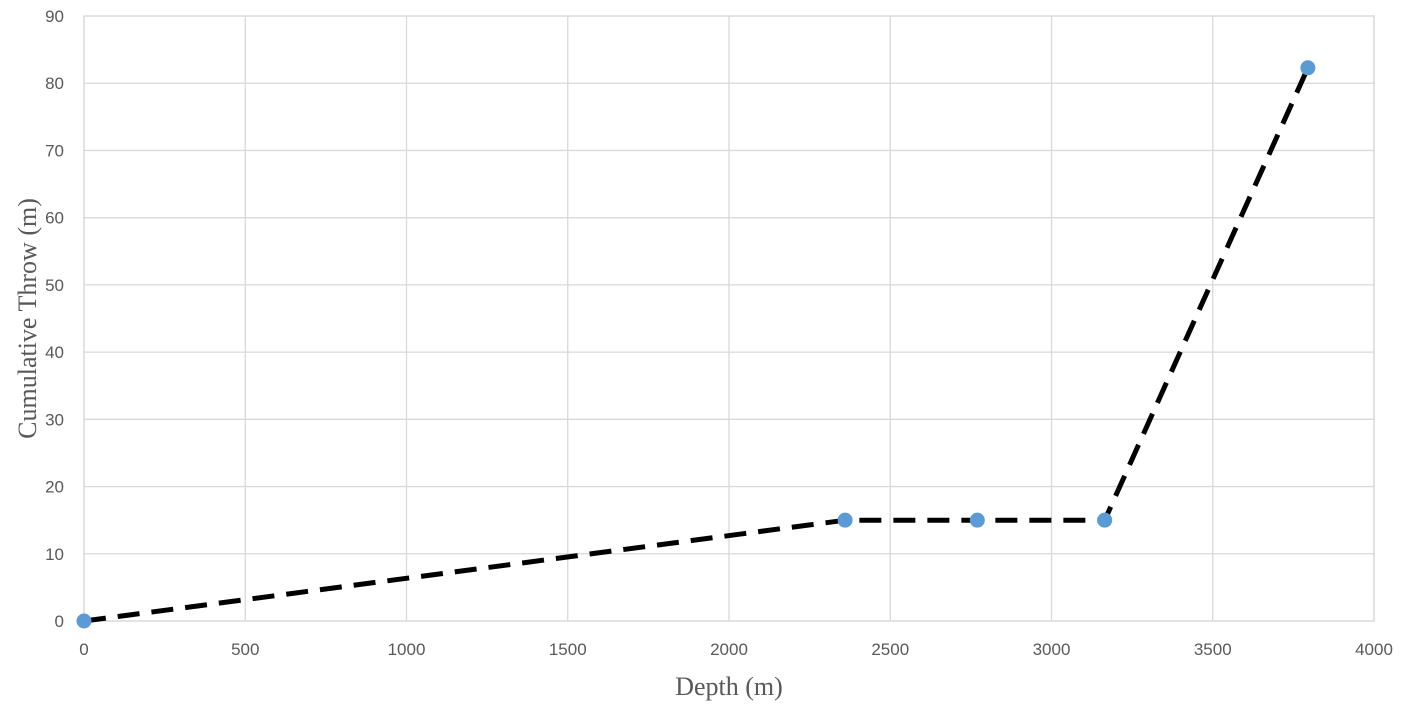 This screenshot has width=1415, height=705. I want to click on x-axis-title: Depth (m), so click(729, 686).